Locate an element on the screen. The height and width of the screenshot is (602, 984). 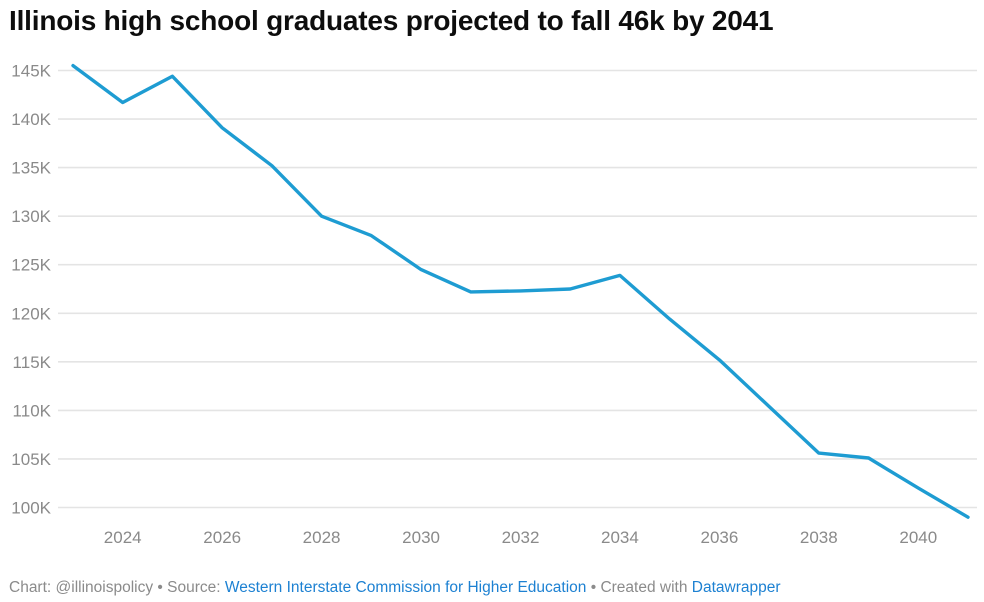
x-axis-tick-label: 2032 is located at coordinates (521, 537).